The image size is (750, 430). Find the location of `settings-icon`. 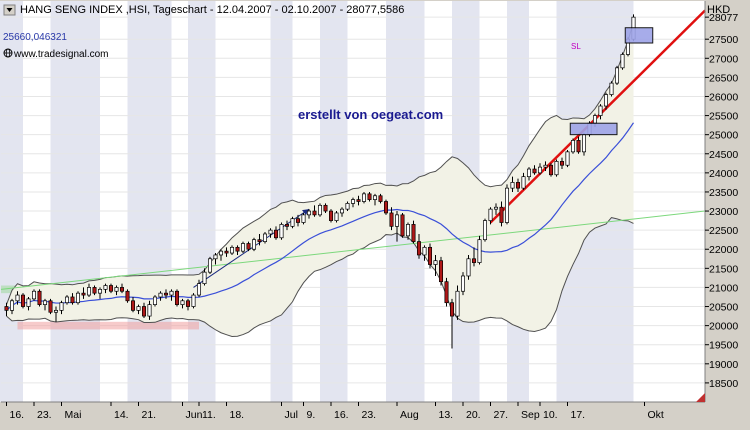

settings-icon is located at coordinates (9, 10).